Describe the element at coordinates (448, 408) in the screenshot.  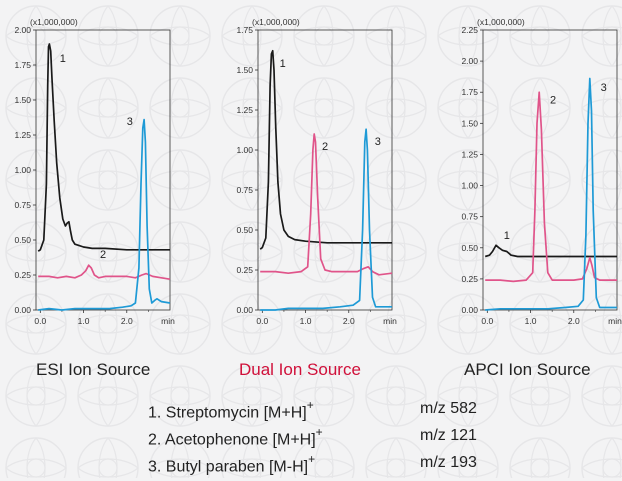
I see `legend-mz: m/z 582` at that location.